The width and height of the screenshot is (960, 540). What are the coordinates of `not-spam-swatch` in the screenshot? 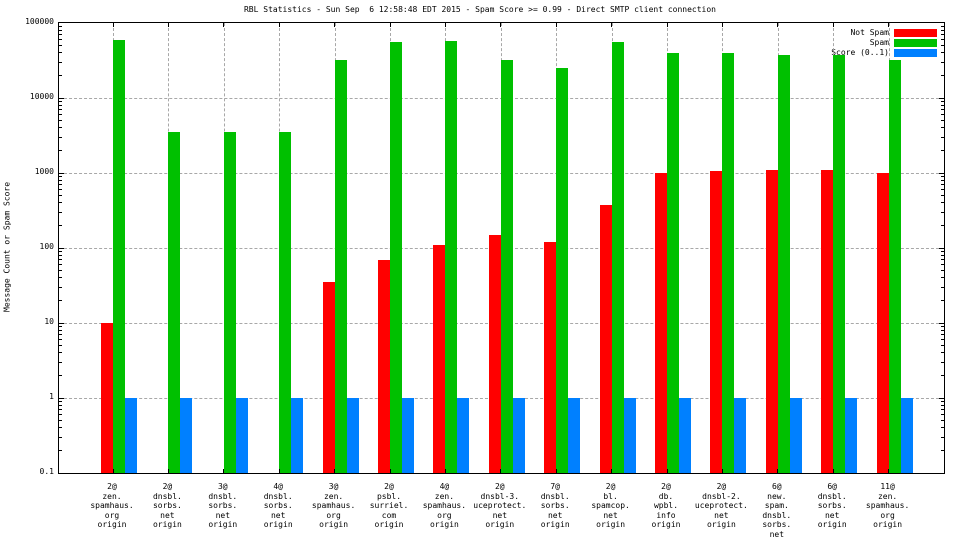 It's located at (915, 33).